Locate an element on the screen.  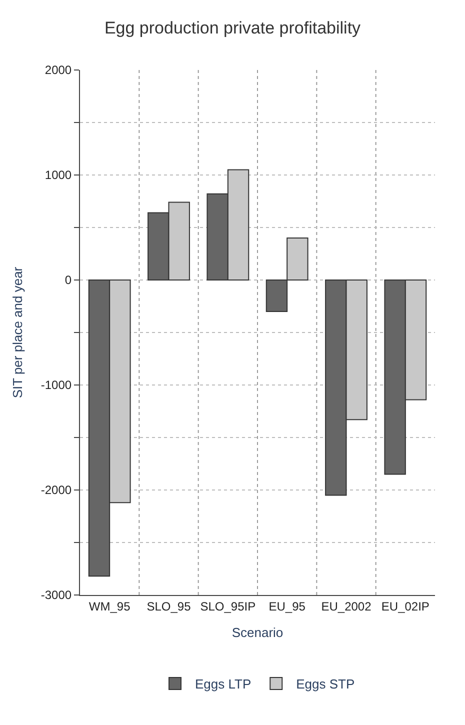
y-tick-label: -1000 is located at coordinates (56, 385).